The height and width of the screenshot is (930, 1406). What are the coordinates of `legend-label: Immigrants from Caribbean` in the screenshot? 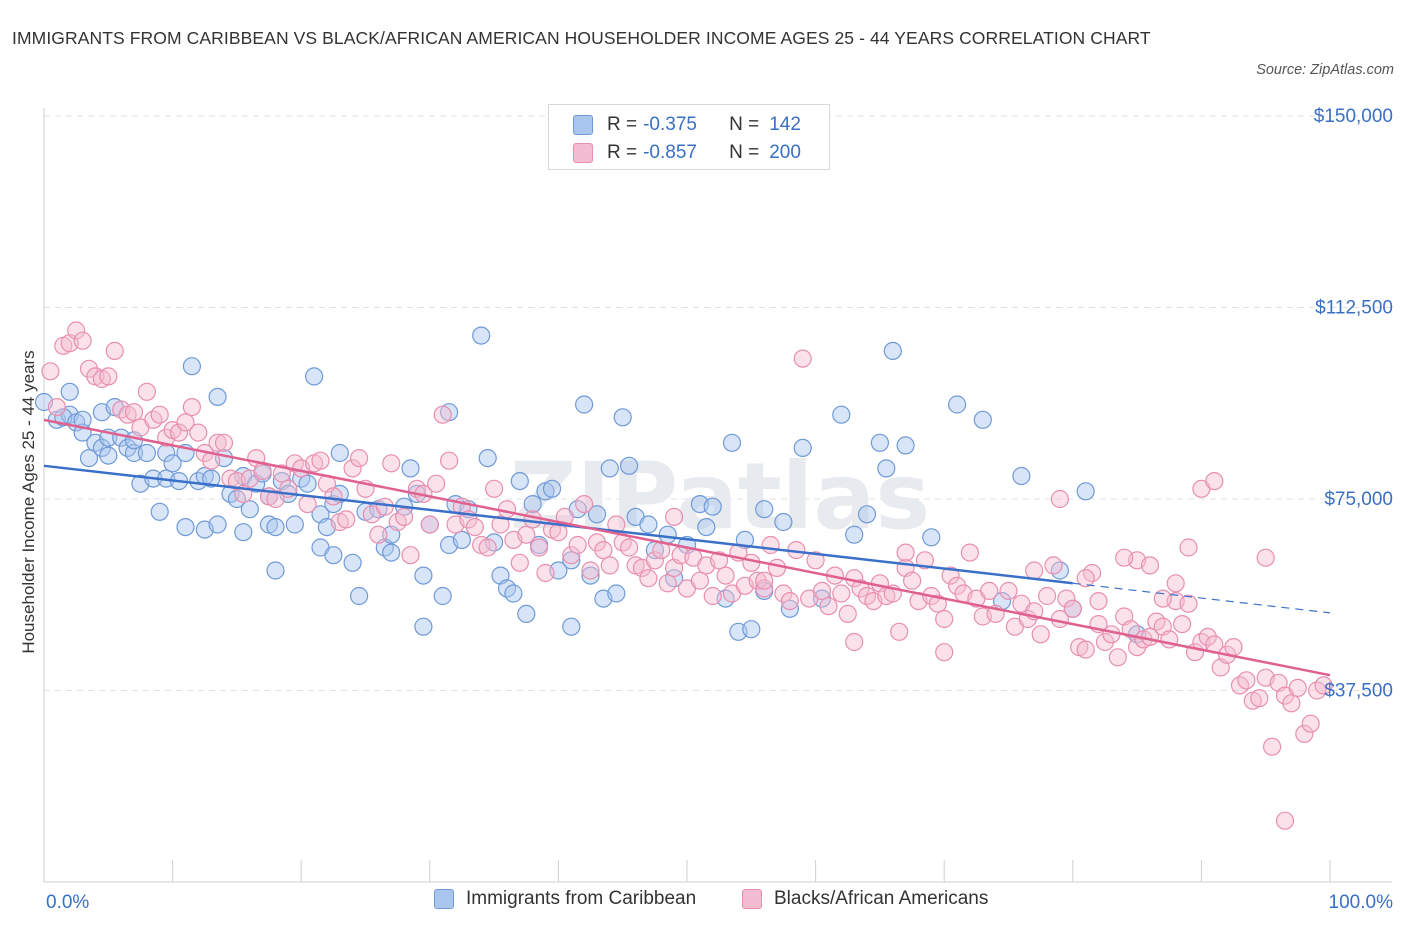 It's located at (581, 898).